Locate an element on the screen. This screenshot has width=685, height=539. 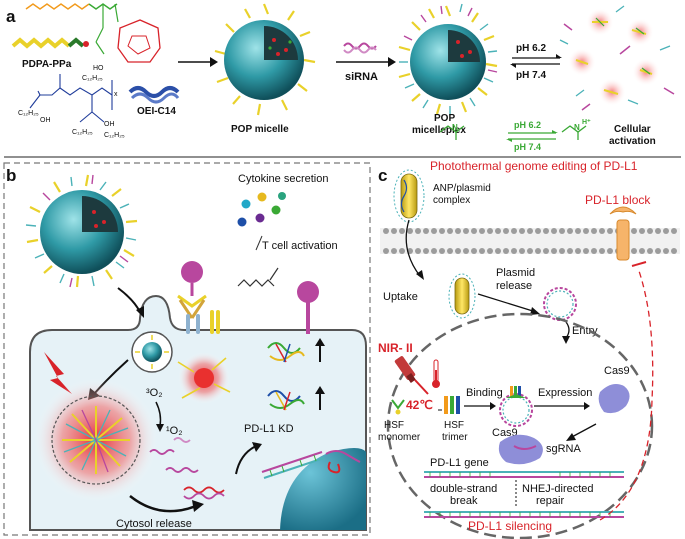
arrow-cas9-to-gene-head is located at coordinates (571, 437).